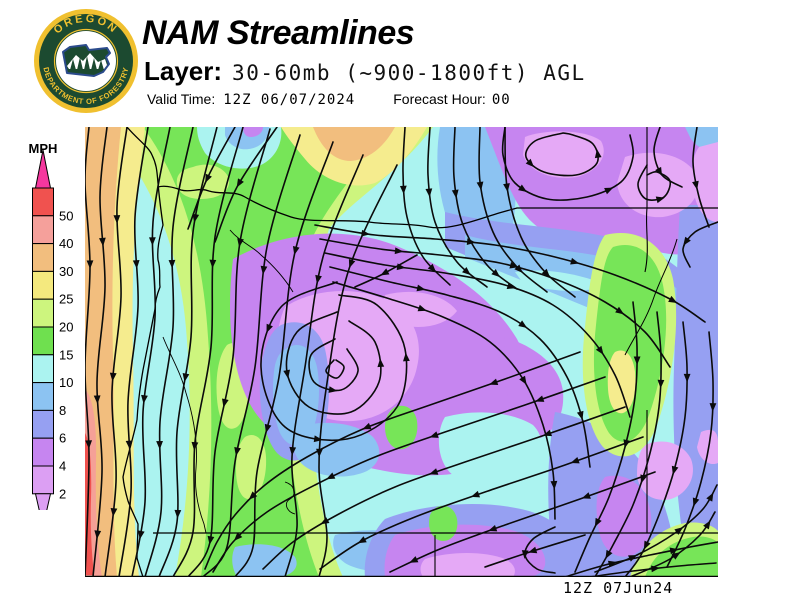  I want to click on layer-value: 30-60mb (~900-1800ft) AGL, so click(409, 73).